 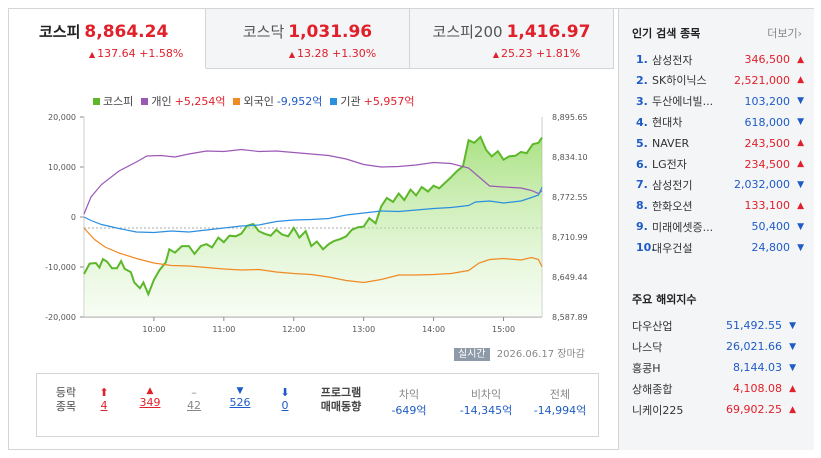 I want to click on series-line-개인, so click(x=313, y=181).